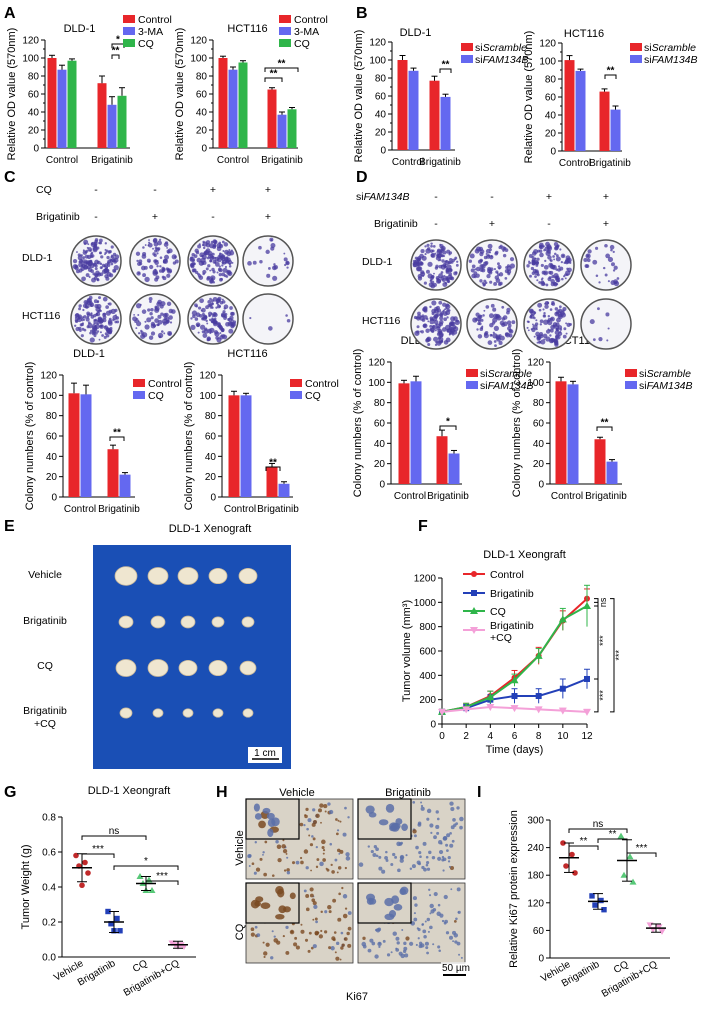 Image resolution: width=713 pixels, height=1015 pixels. I want to click on y-tick-label: 60, so click(539, 931).